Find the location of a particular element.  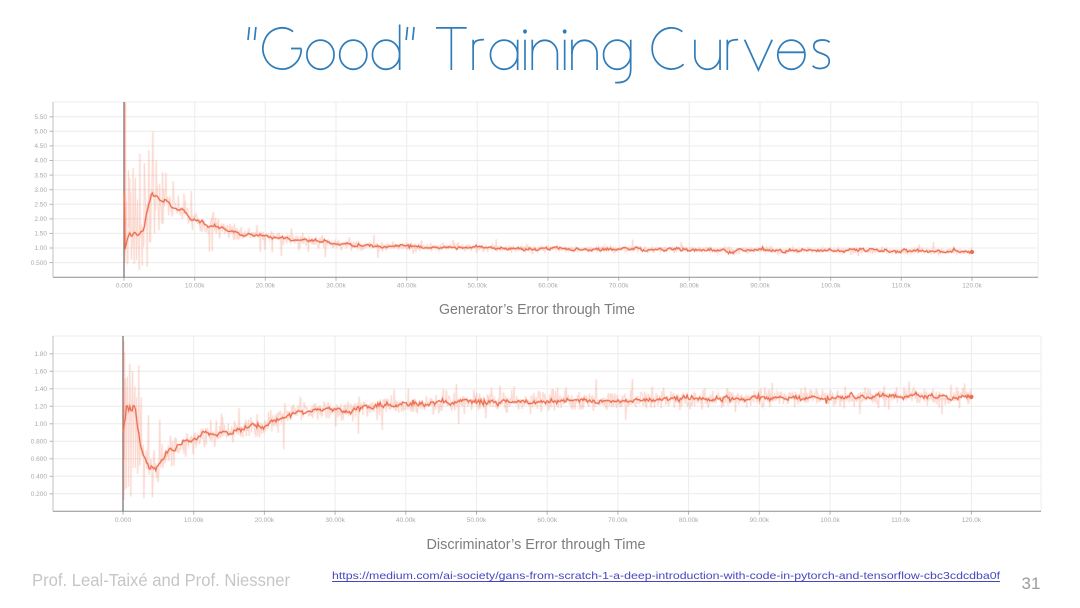

svg-text: 2.50 is located at coordinates (40, 205).